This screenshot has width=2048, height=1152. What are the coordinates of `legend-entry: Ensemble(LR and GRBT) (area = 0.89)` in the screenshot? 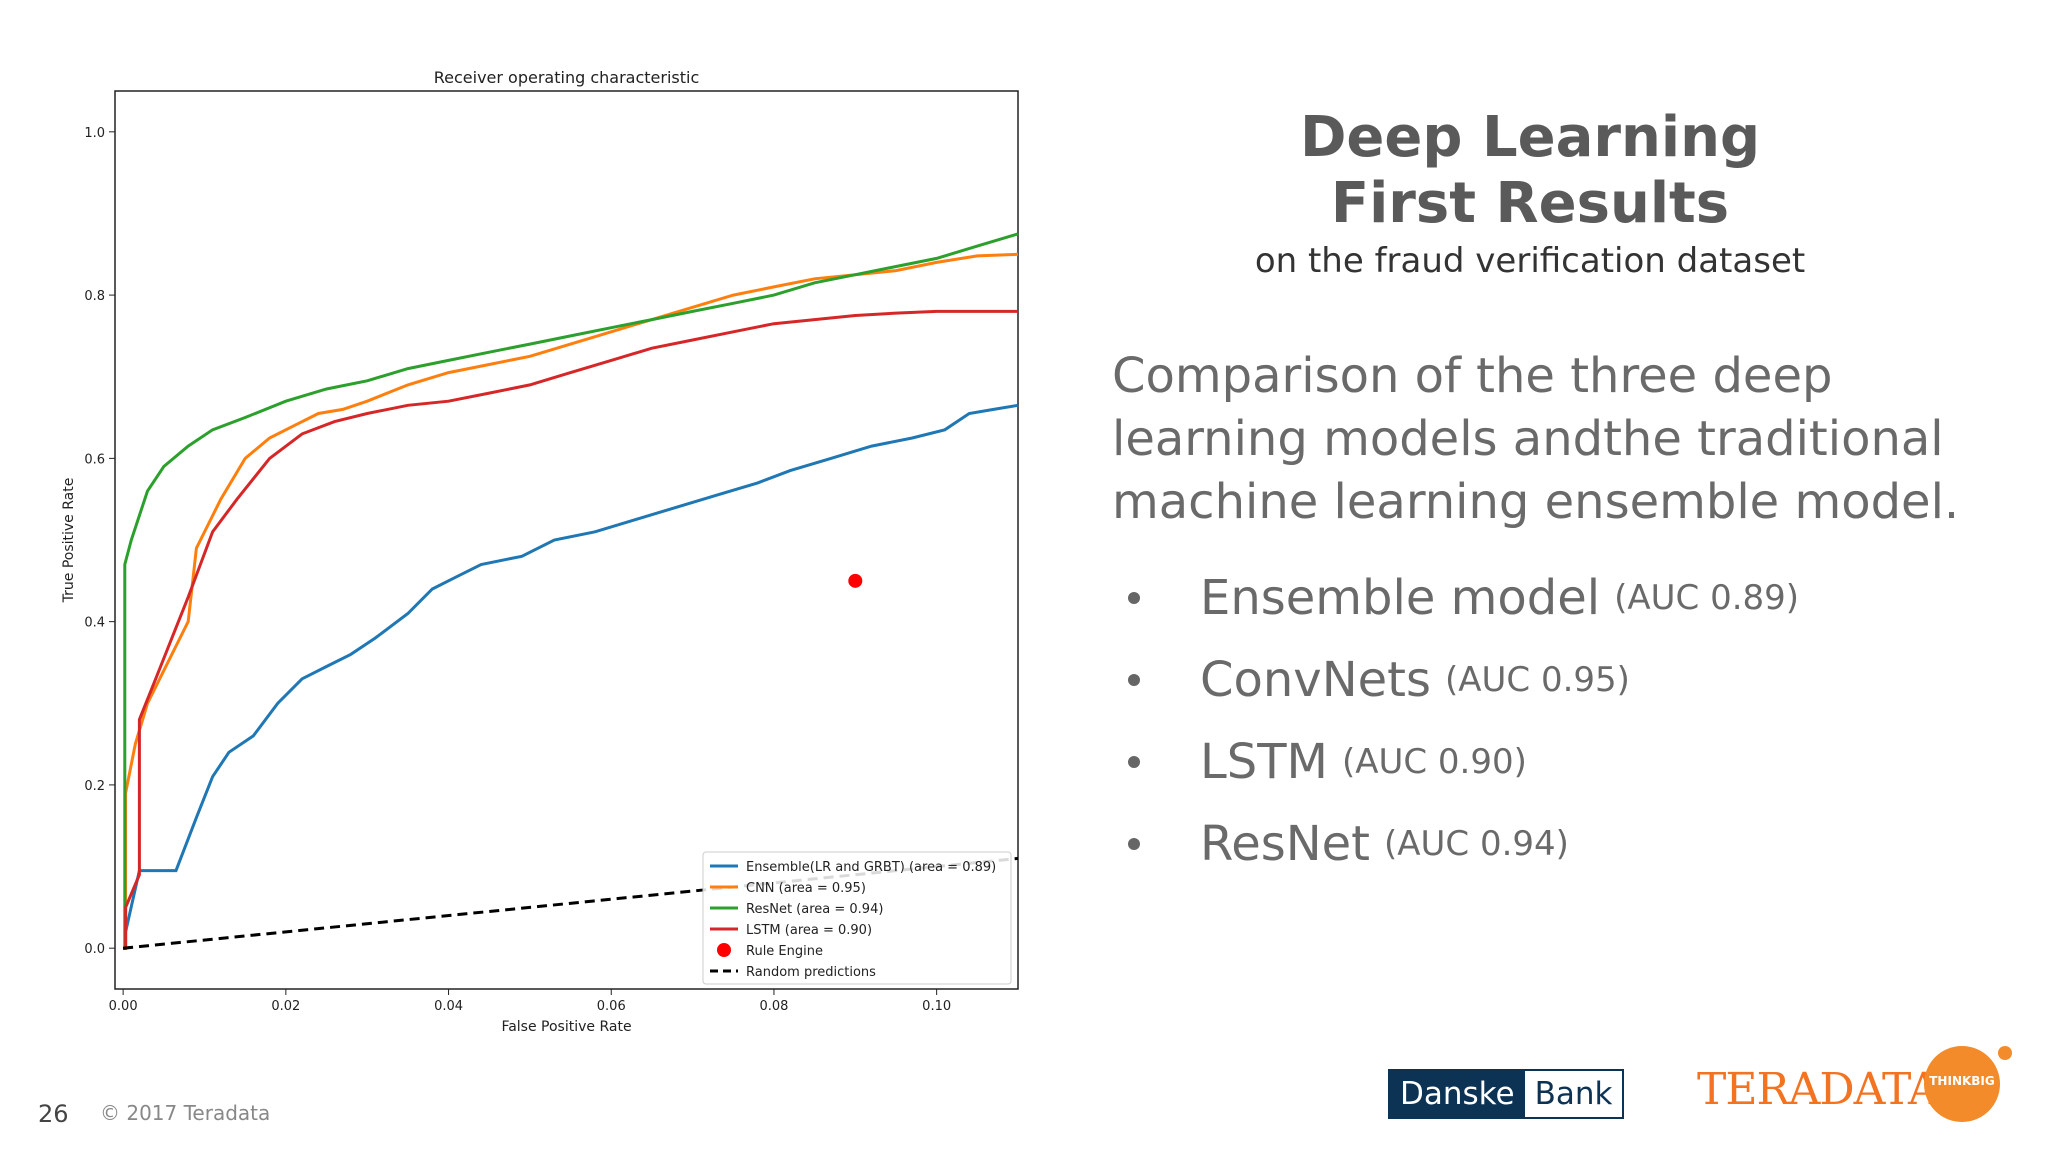 It's located at (871, 867).